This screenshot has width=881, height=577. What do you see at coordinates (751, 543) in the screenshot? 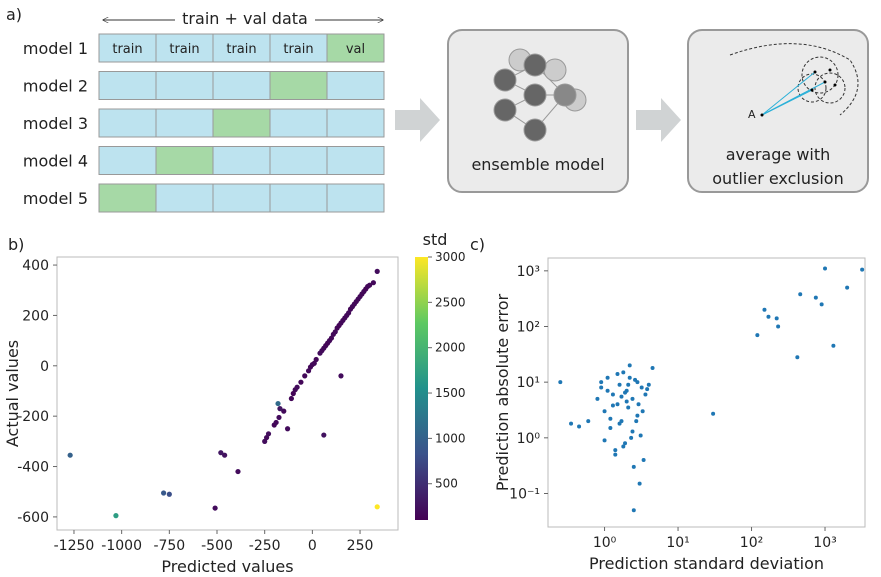
I see `x-tick-label: 10²` at bounding box center [751, 543].